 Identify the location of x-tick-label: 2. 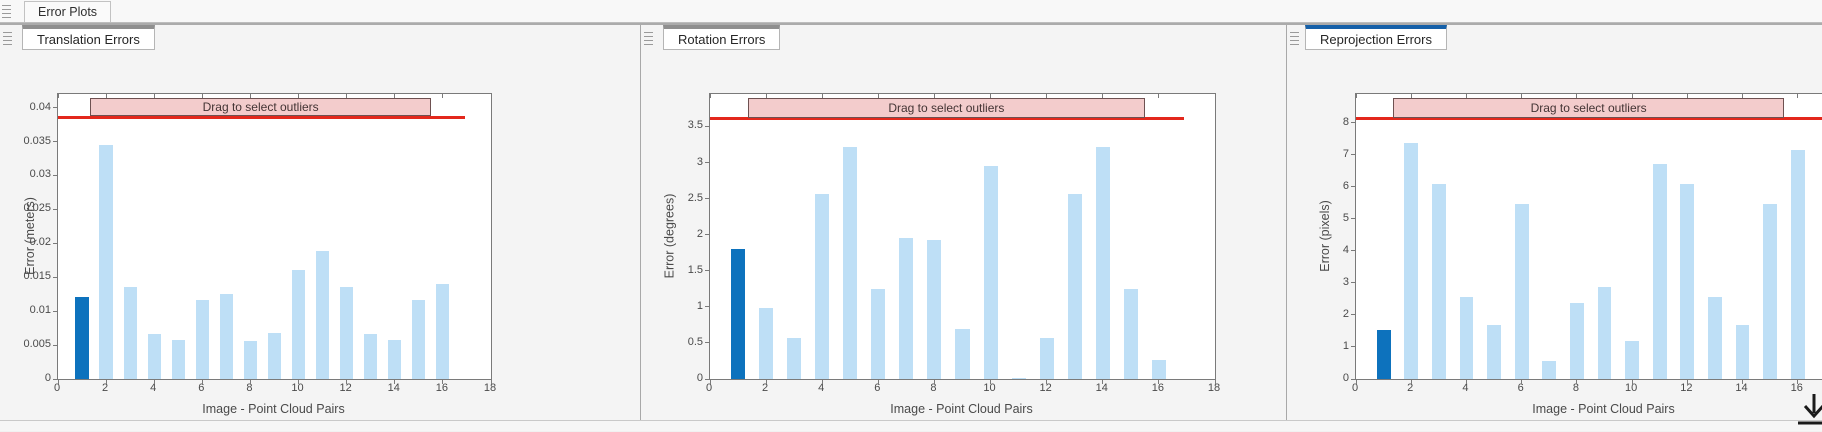
(105, 388).